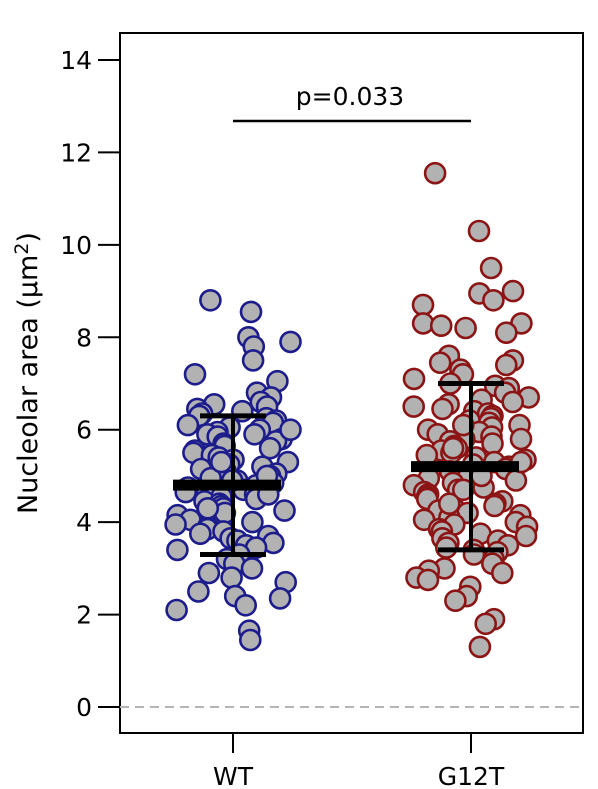 Image resolution: width=598 pixels, height=789 pixels. What do you see at coordinates (76, 245) in the screenshot?
I see `y-tick-label: 10` at bounding box center [76, 245].